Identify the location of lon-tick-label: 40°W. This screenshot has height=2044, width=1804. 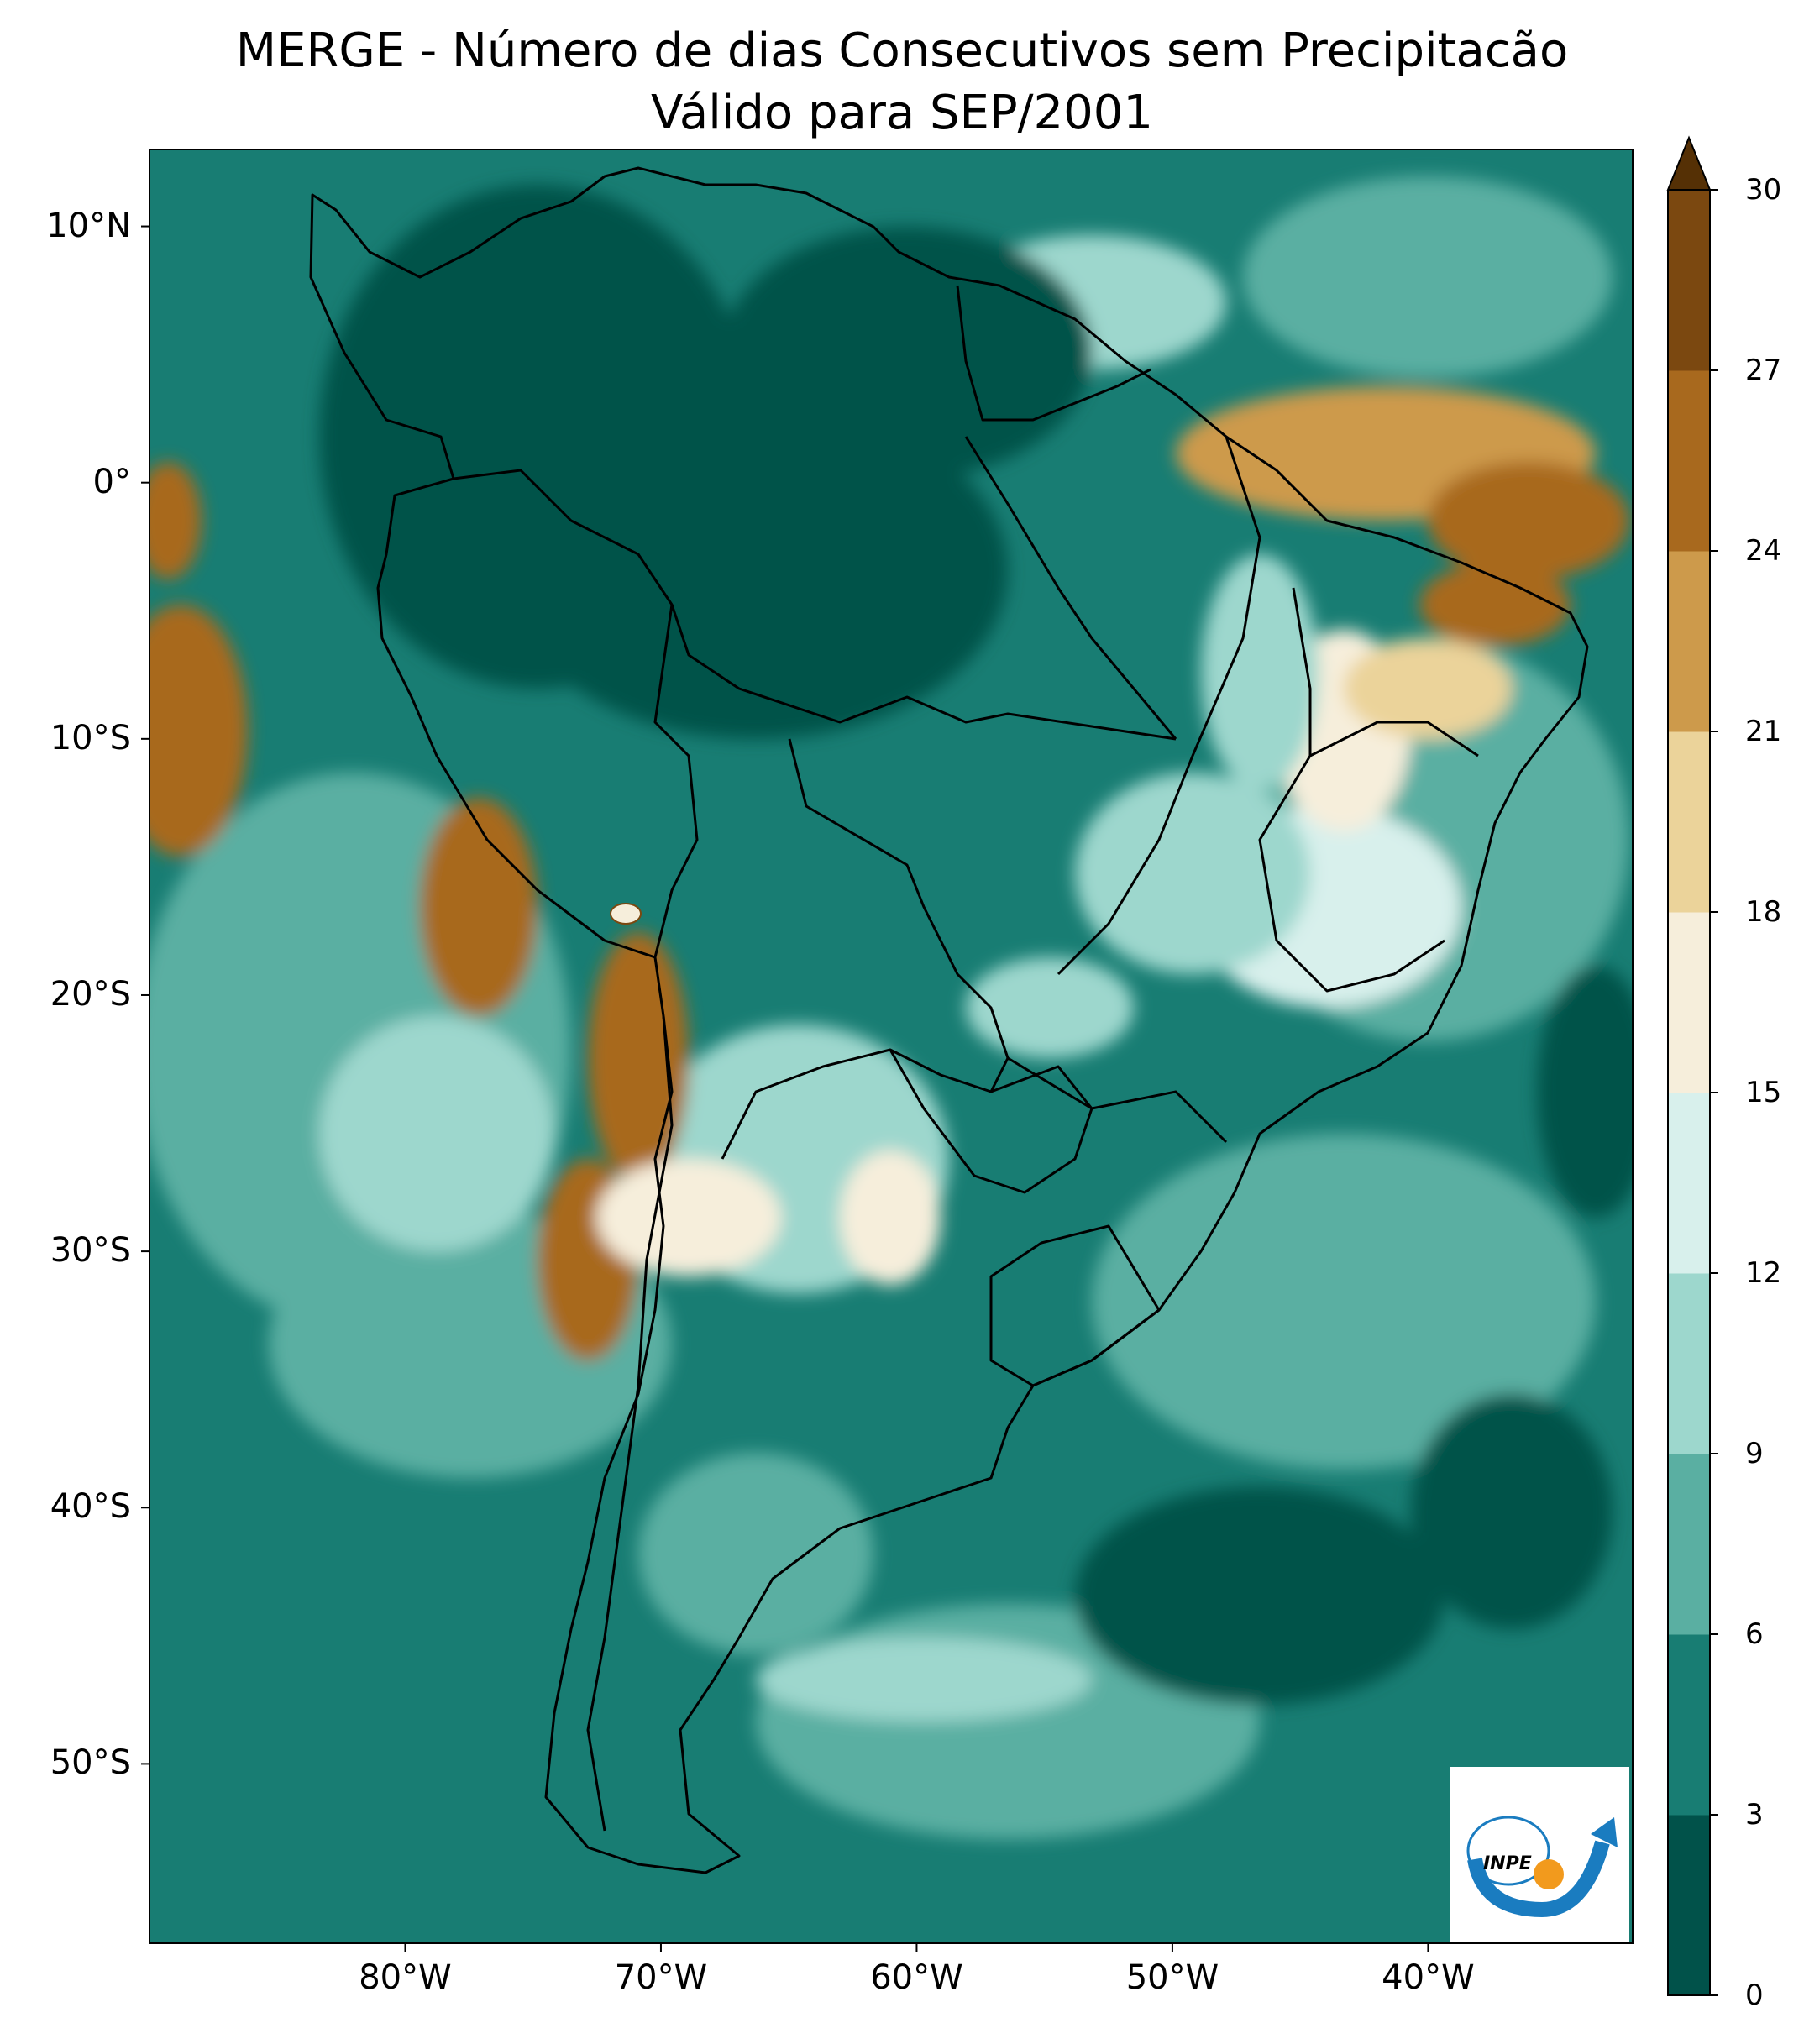
(1428, 1977).